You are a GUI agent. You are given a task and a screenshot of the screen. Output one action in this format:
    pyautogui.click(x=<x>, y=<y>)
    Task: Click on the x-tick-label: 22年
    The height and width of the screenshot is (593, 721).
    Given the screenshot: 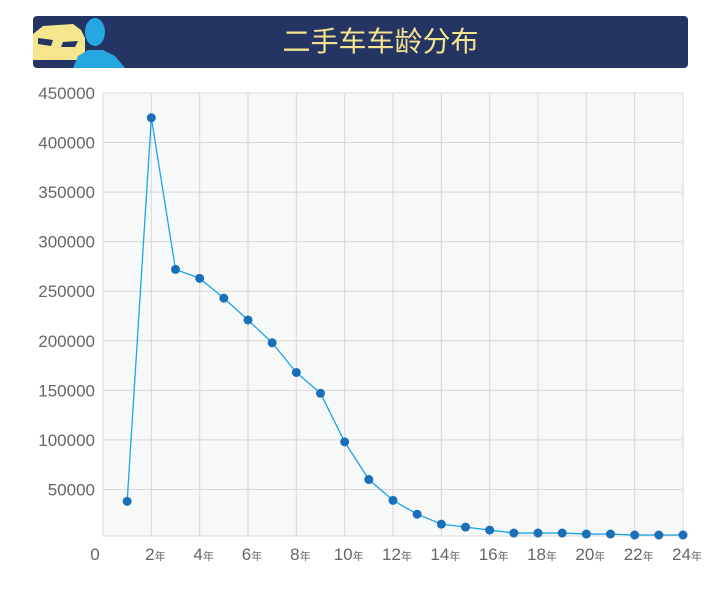 What is the action you would take?
    pyautogui.click(x=639, y=554)
    